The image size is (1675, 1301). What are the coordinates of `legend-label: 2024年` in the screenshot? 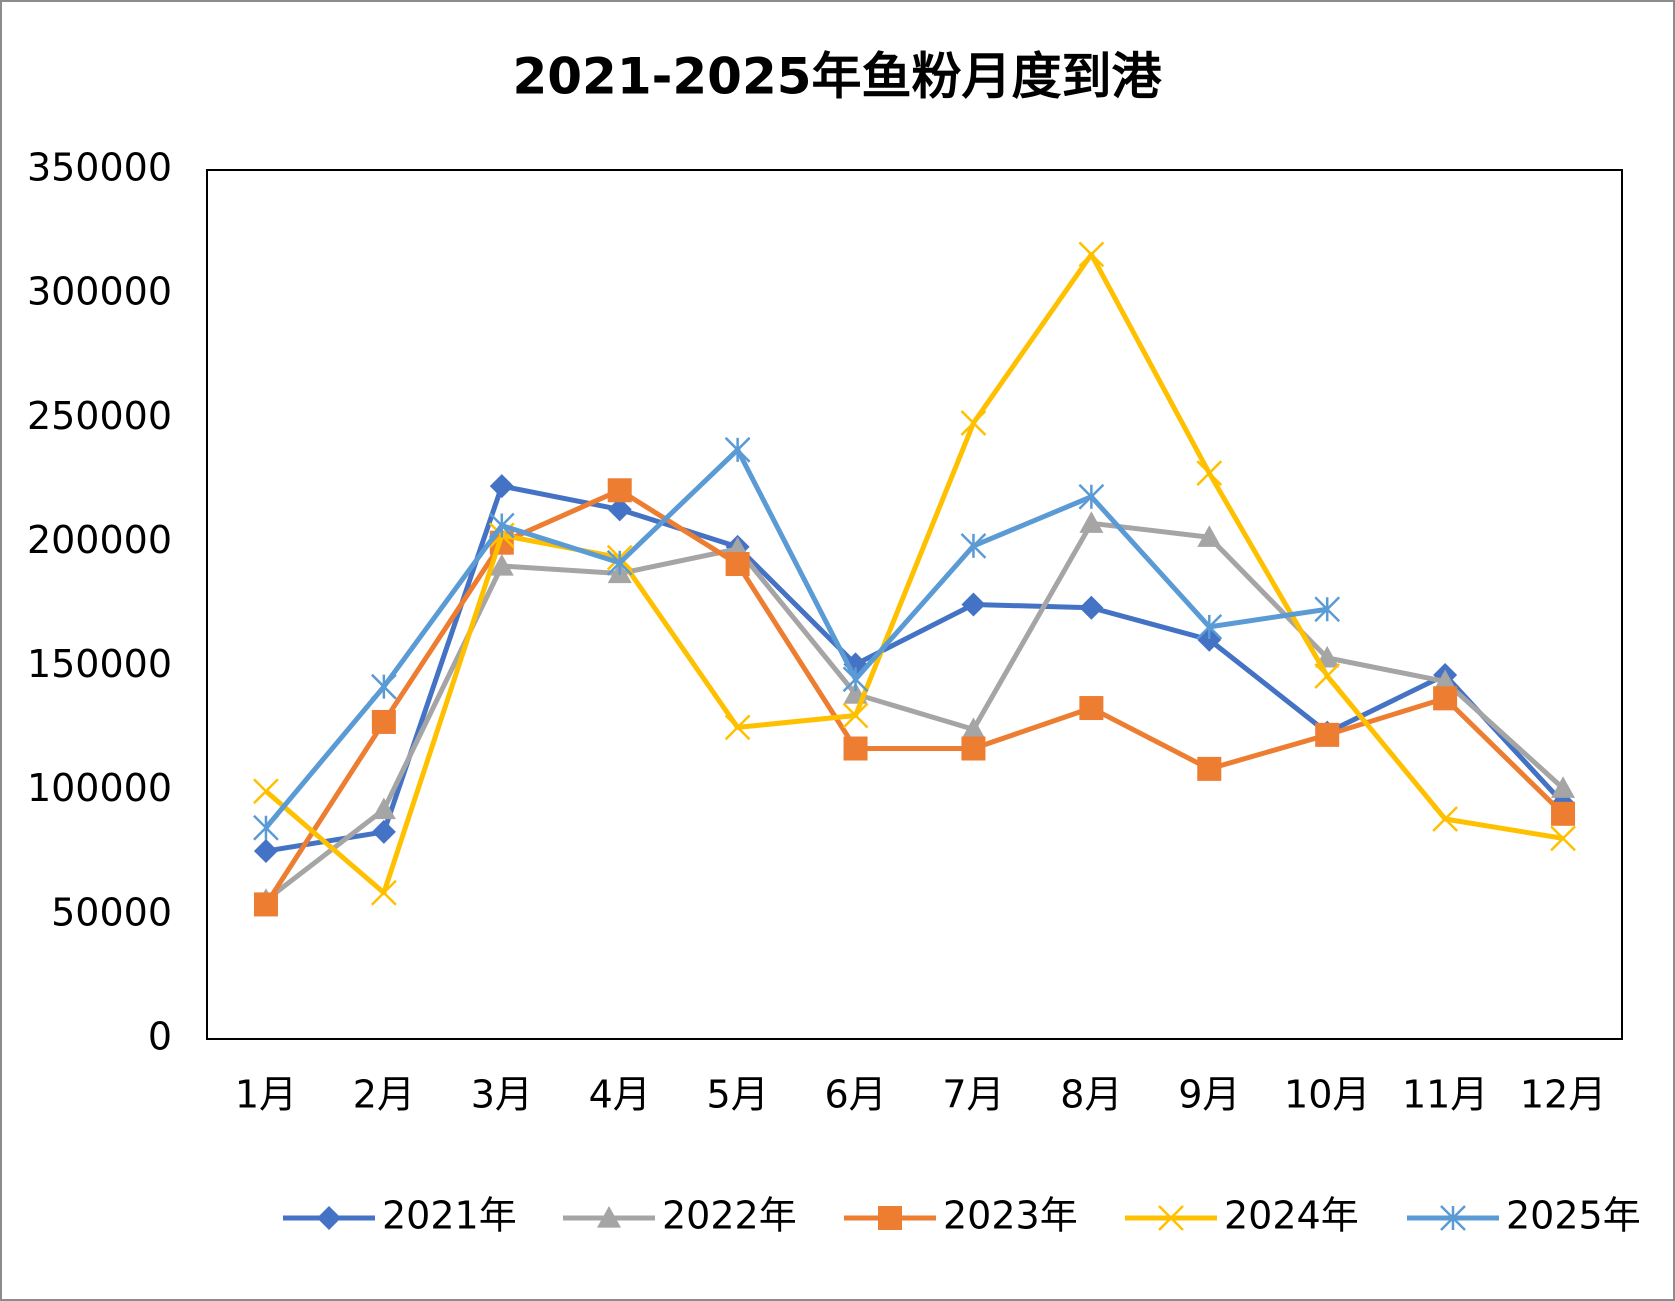 It's located at (1291, 1216).